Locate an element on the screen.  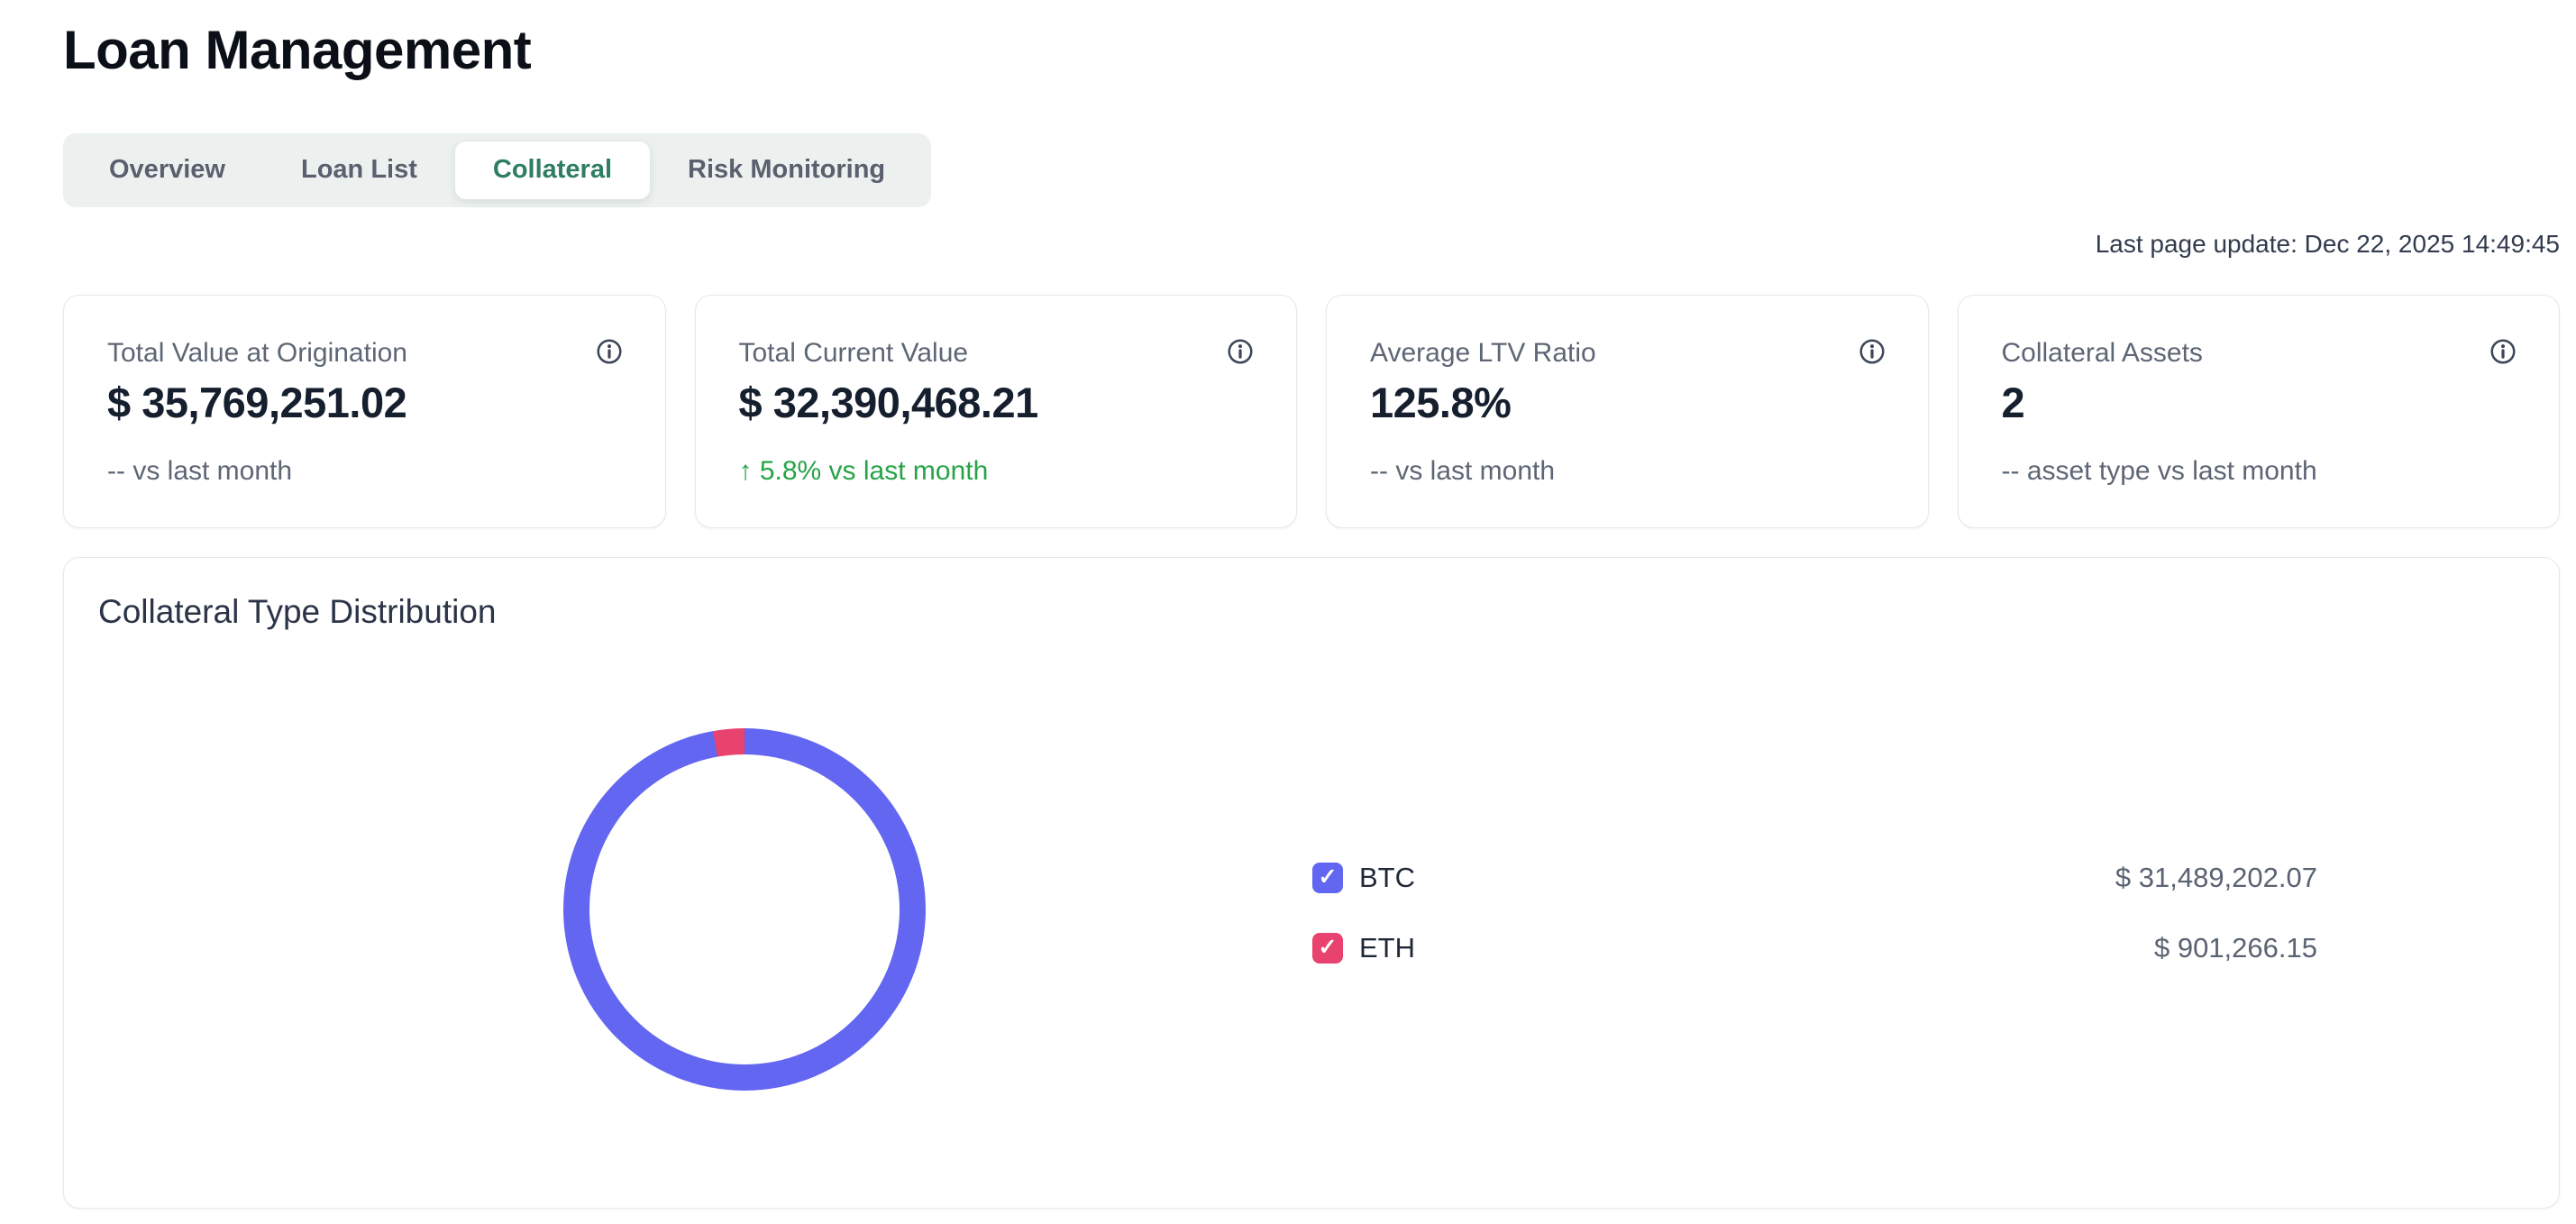
stat-label: Total Value at Origination is located at coordinates (257, 354).